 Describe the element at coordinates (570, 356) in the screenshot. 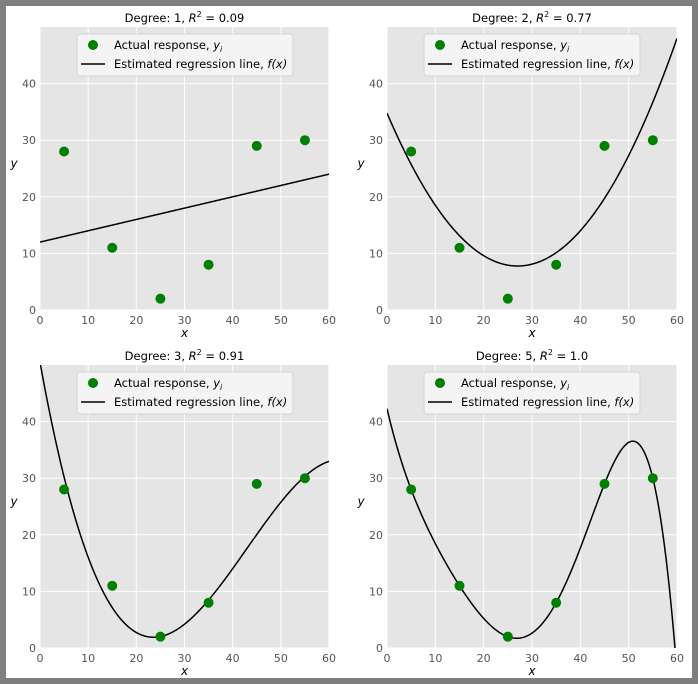

I see `r2-value: = 1.0` at that location.